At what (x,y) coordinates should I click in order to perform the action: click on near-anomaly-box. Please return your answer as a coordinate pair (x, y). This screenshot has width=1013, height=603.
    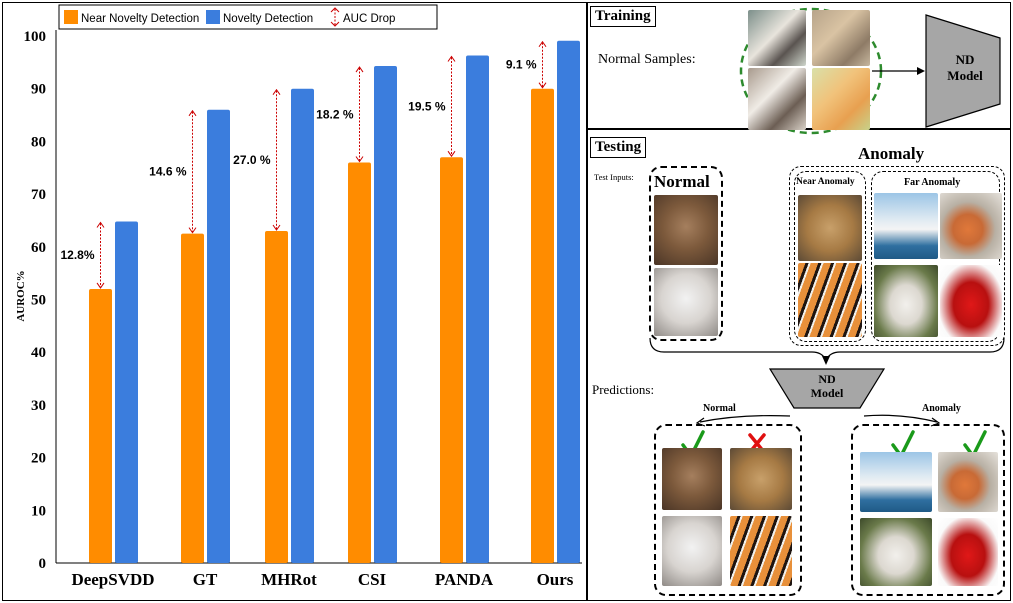
    Looking at the image, I should click on (830, 256).